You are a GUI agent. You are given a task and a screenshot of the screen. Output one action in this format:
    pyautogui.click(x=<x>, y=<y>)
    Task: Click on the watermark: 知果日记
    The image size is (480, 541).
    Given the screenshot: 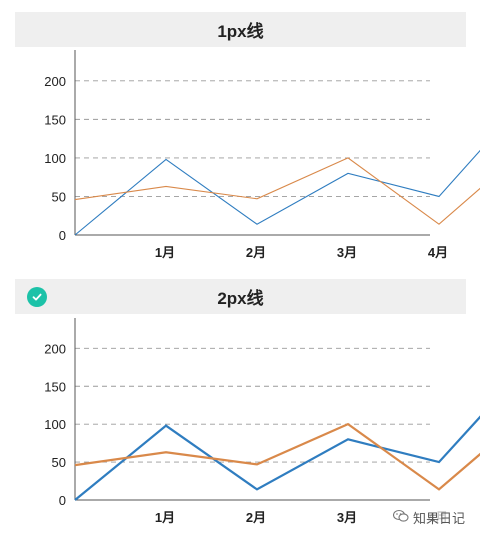 What is the action you would take?
    pyautogui.click(x=429, y=517)
    